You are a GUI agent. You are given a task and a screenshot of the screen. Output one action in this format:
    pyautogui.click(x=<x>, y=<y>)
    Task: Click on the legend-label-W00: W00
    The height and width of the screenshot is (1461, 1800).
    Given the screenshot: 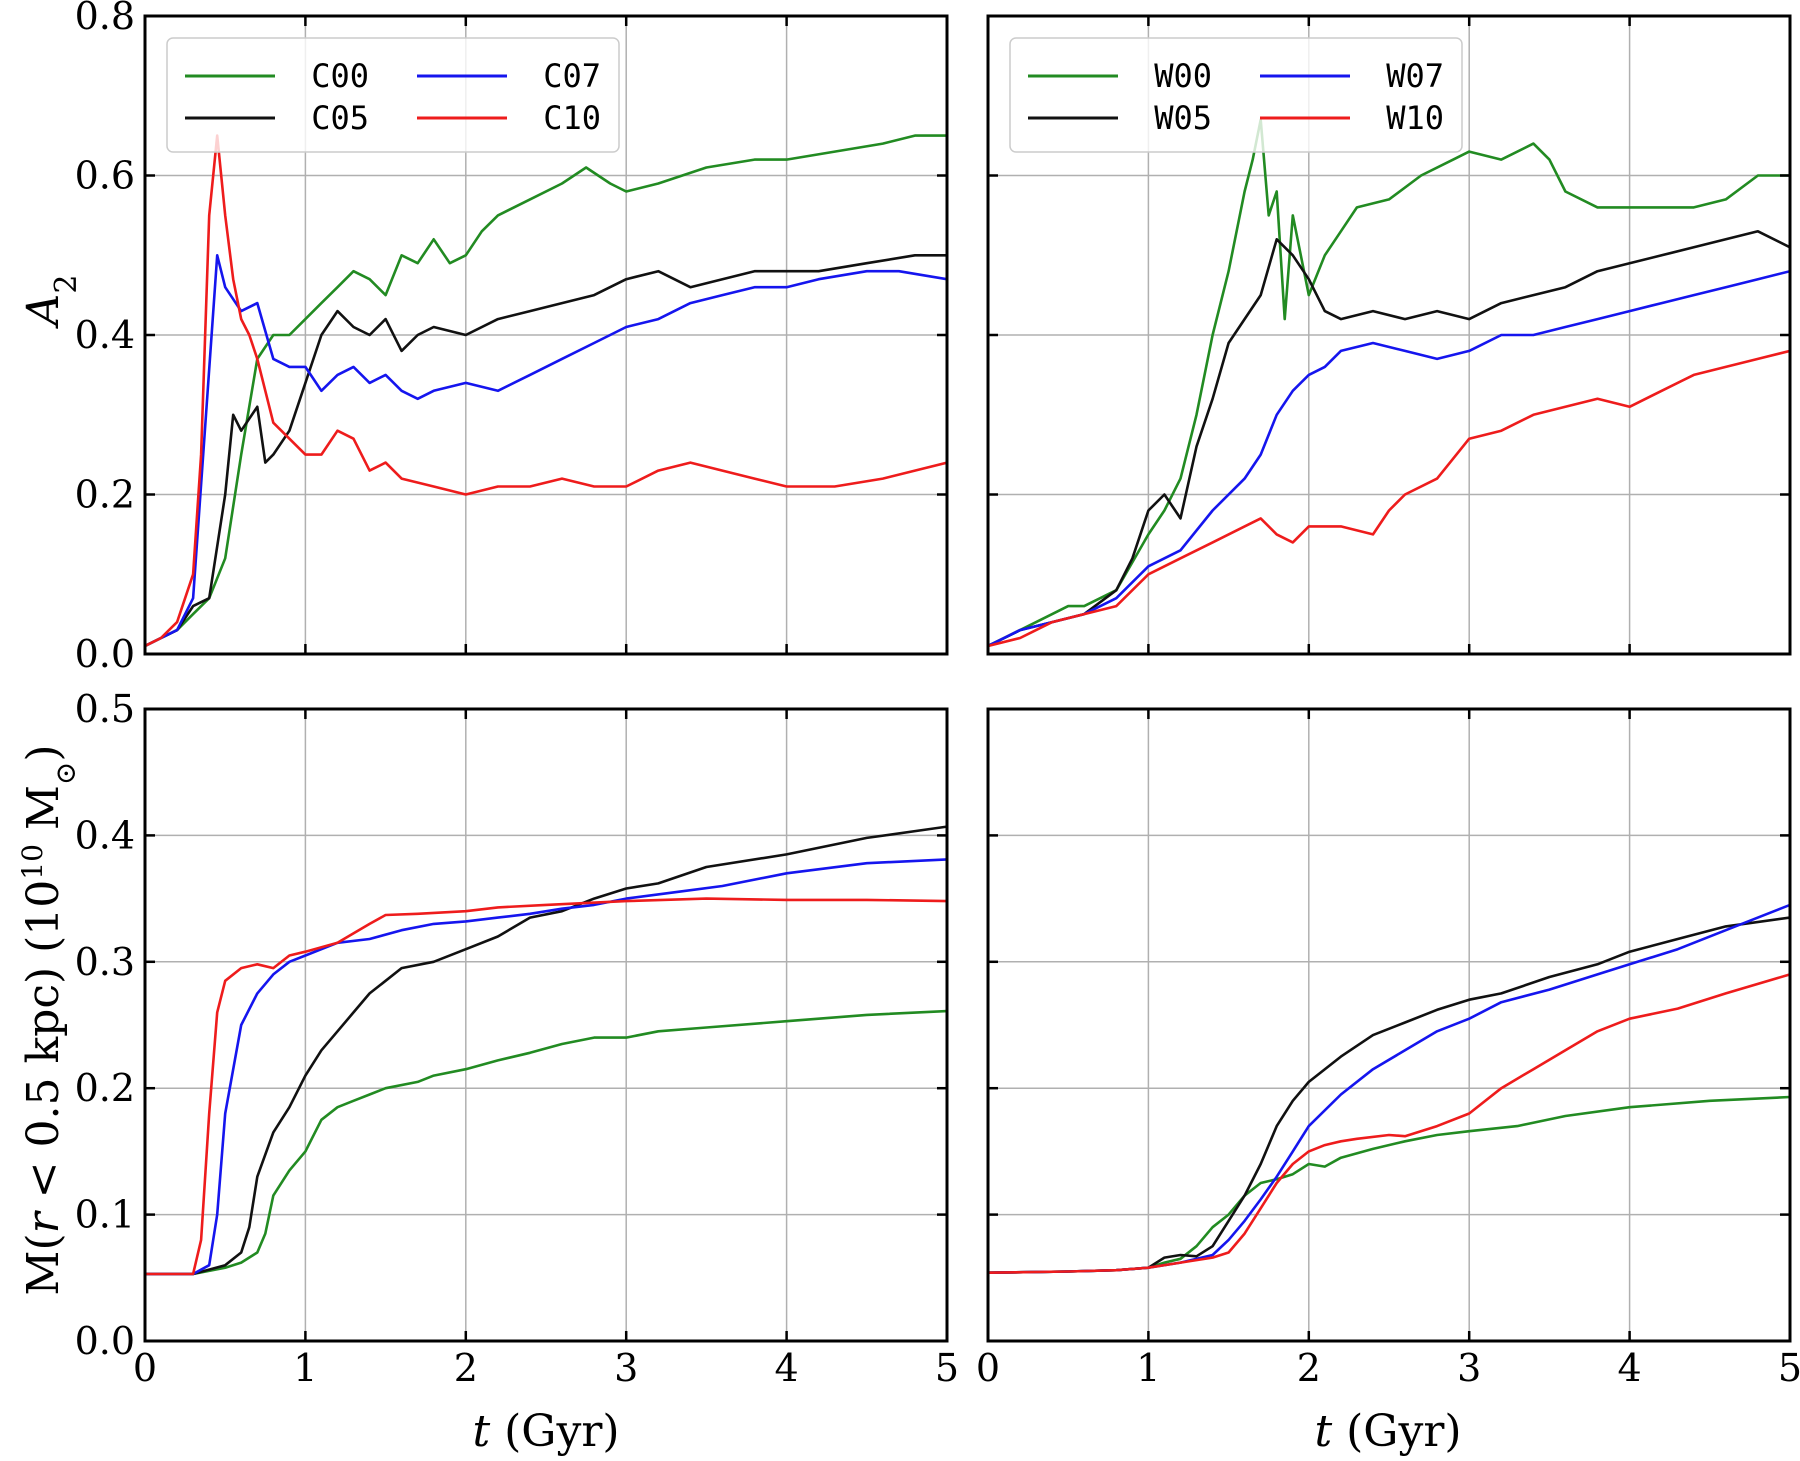 What is the action you would take?
    pyautogui.click(x=1183, y=76)
    